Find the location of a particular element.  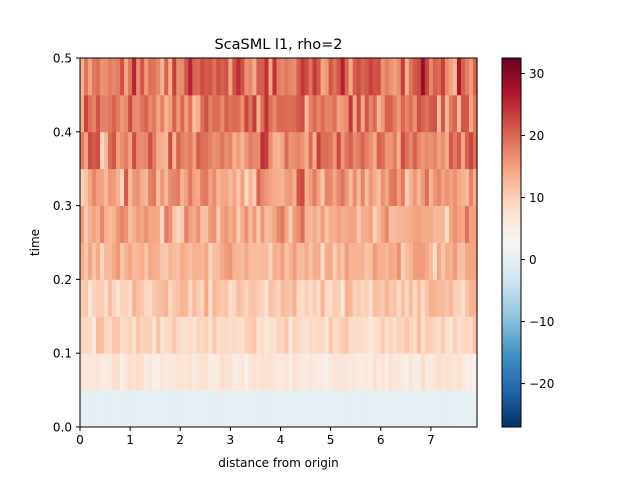

colorbar-axis: −20 −10 0 10 20 30 is located at coordinates (537, 229).